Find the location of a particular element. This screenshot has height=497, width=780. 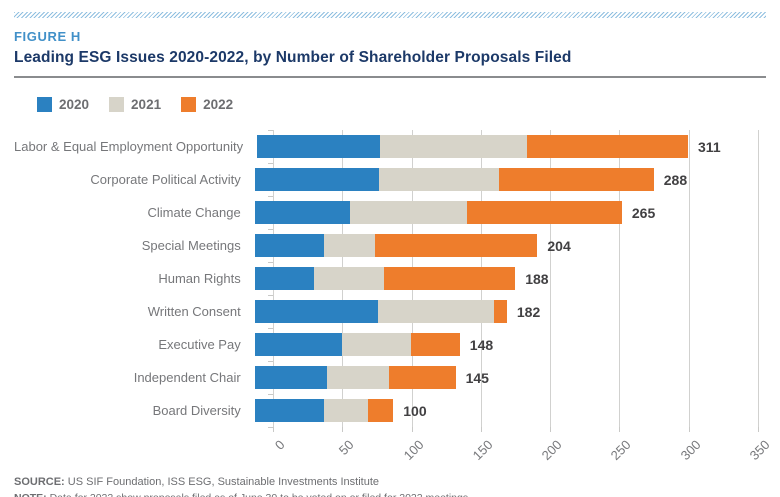

category-label: Written Consent is located at coordinates (194, 311).